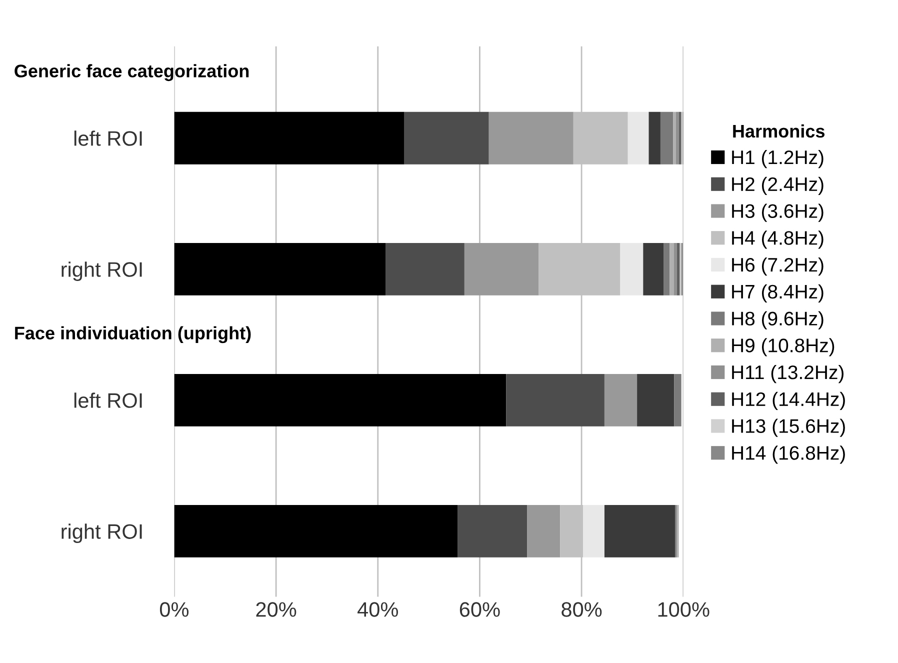 The width and height of the screenshot is (898, 663). What do you see at coordinates (788, 427) in the screenshot?
I see `legend-label: H13 (15.6Hz)` at bounding box center [788, 427].